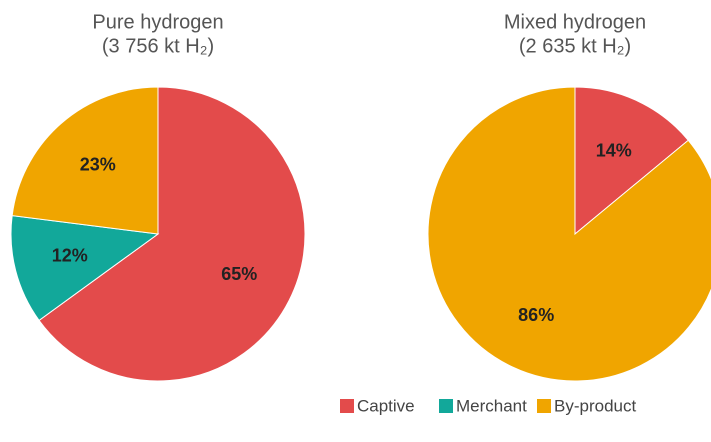  What do you see at coordinates (575, 46) in the screenshot?
I see `chart-title: (2 635 kt H₂)` at bounding box center [575, 46].